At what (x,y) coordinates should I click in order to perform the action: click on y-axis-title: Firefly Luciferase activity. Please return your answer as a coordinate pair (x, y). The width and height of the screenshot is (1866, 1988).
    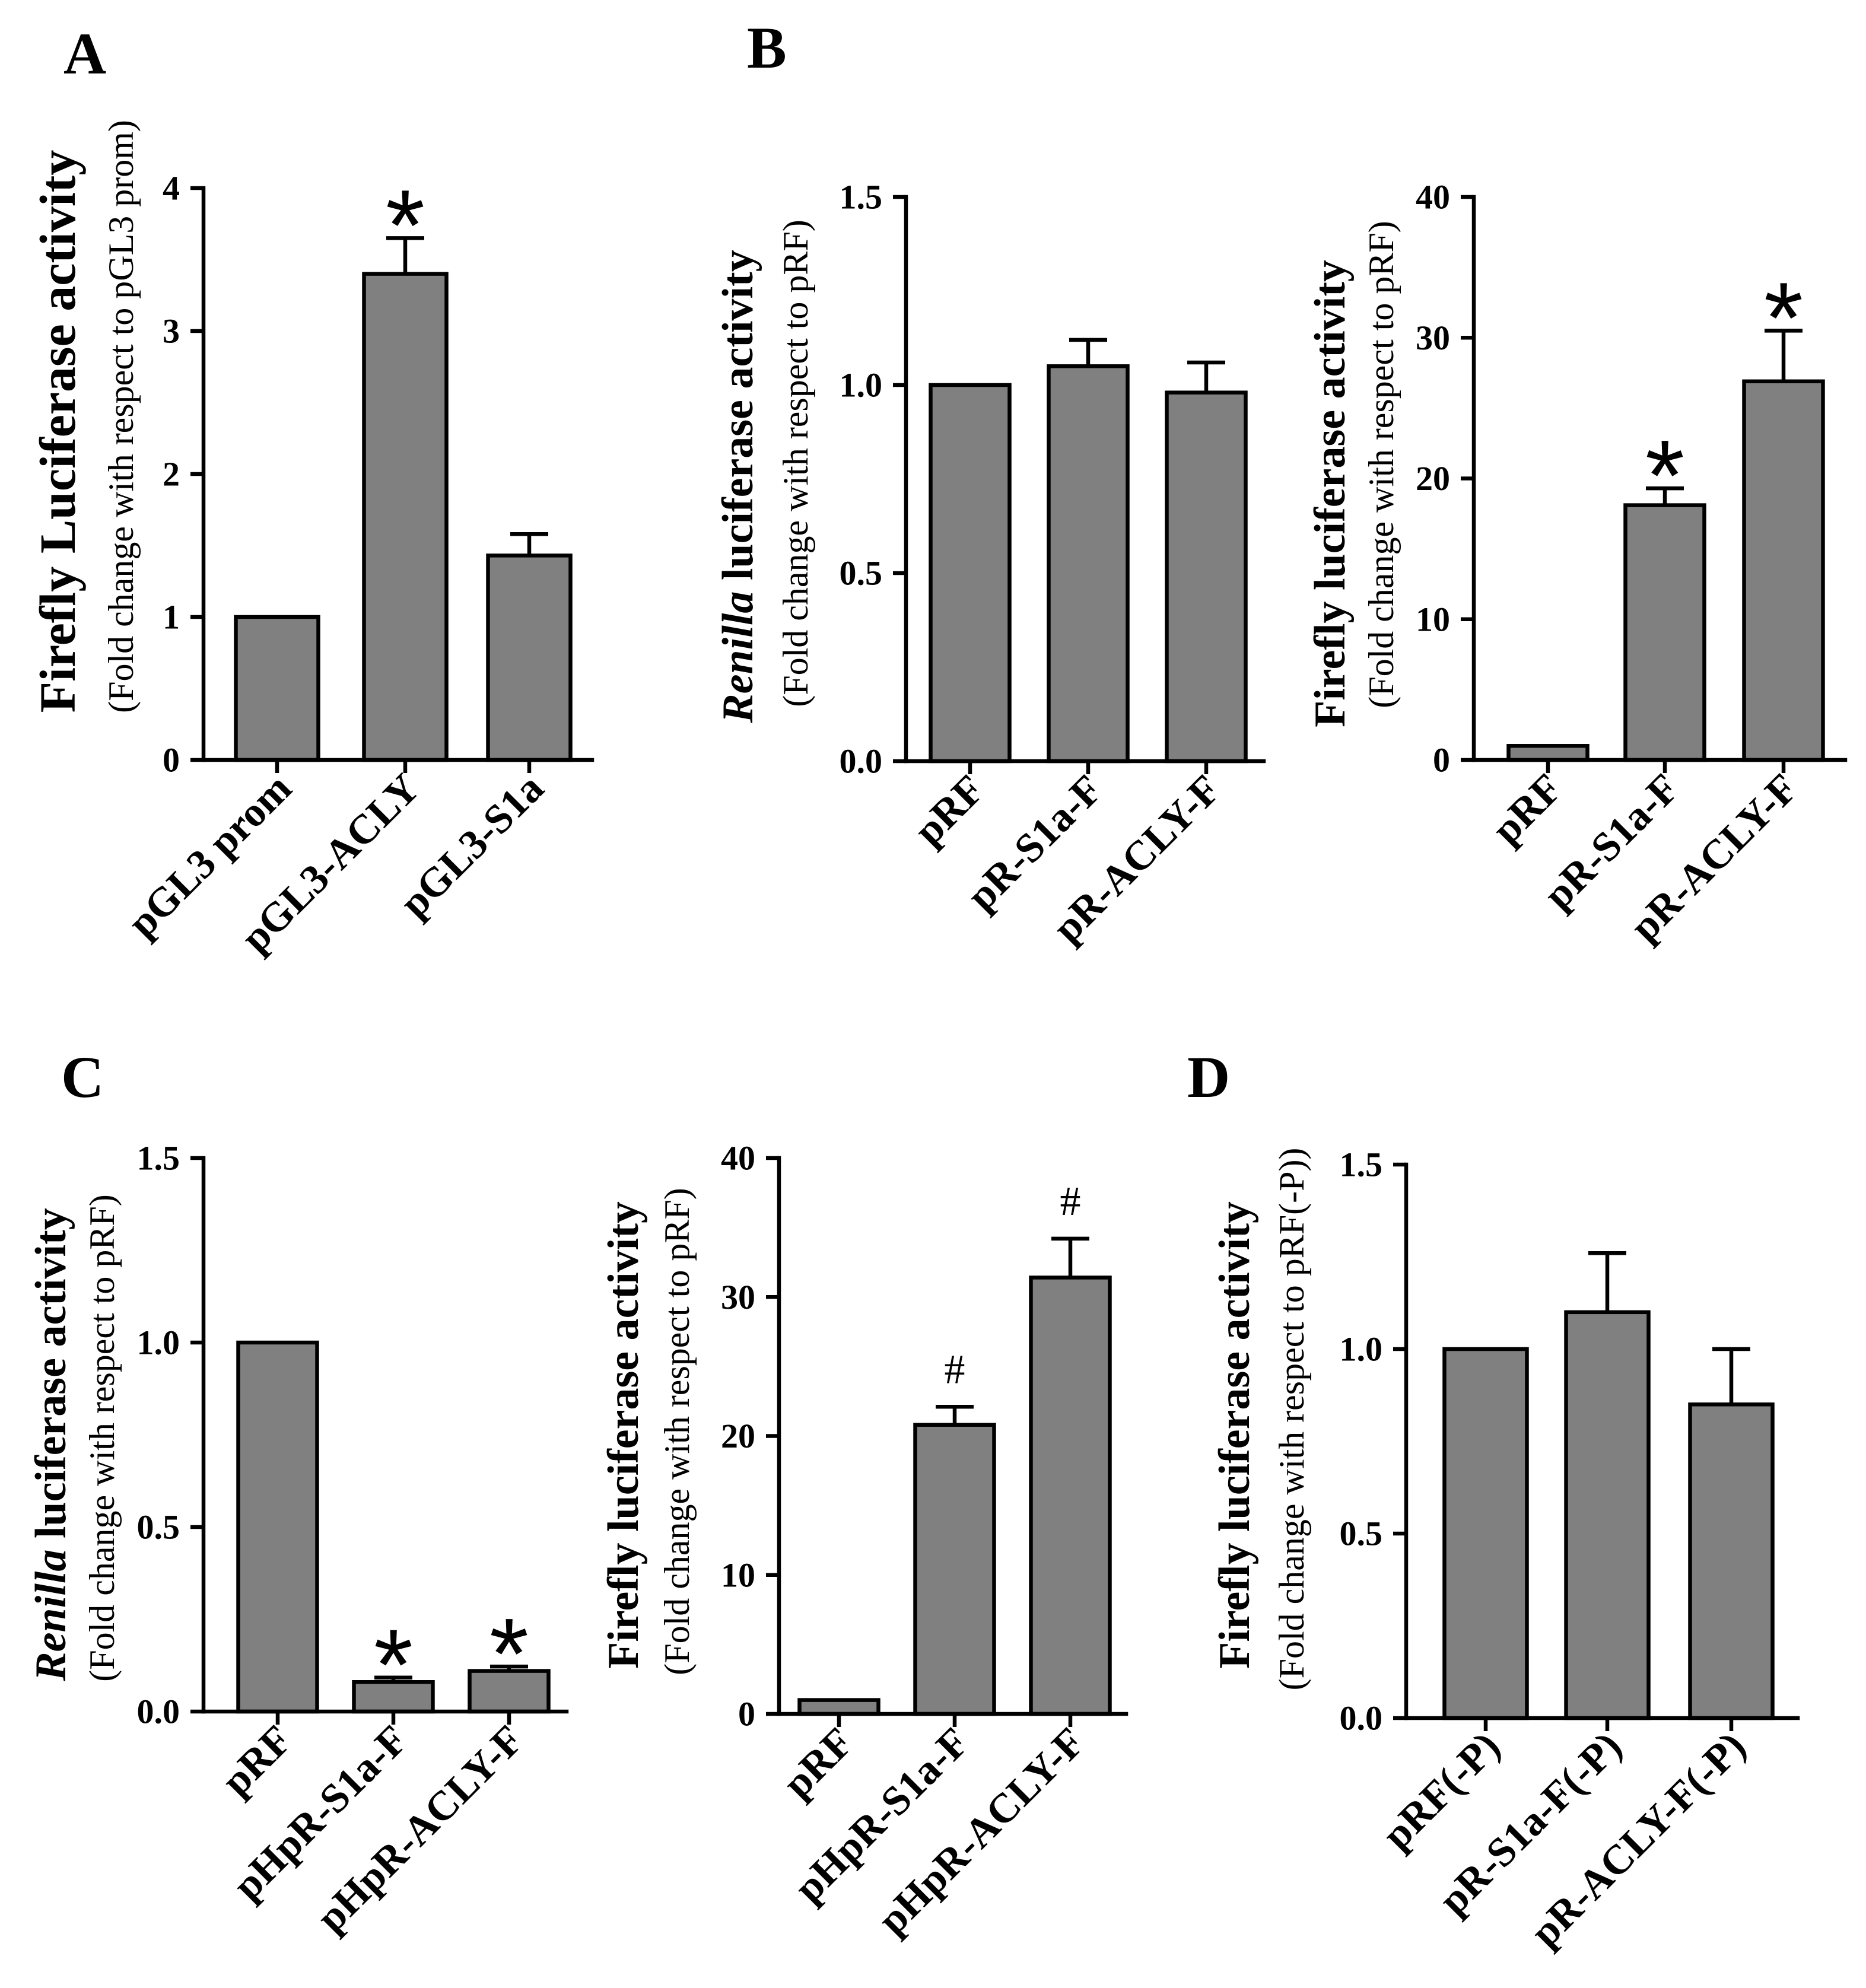
    Looking at the image, I should click on (58, 432).